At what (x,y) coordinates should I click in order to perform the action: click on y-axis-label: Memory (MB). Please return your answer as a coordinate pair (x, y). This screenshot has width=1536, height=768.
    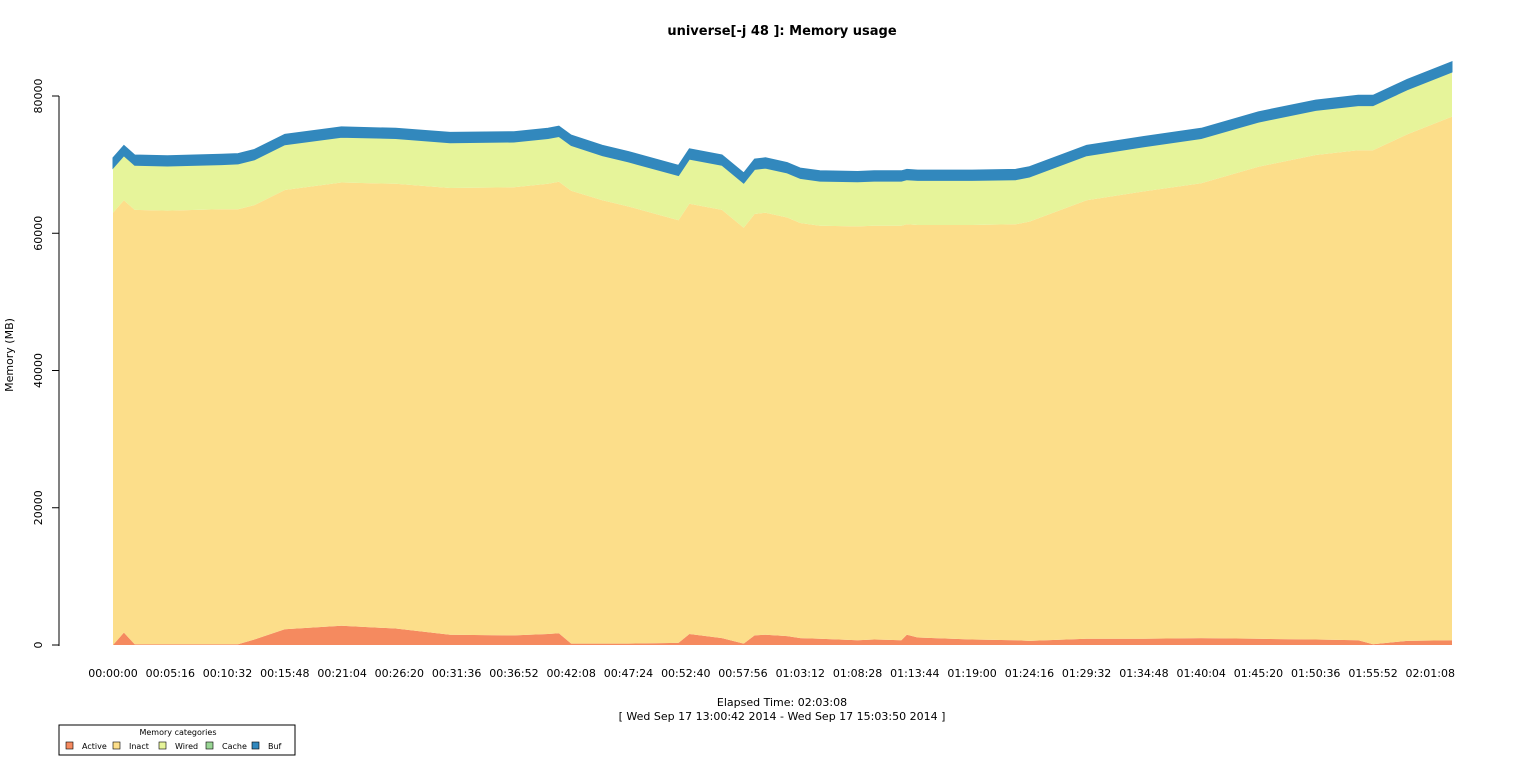
    Looking at the image, I should click on (9, 355).